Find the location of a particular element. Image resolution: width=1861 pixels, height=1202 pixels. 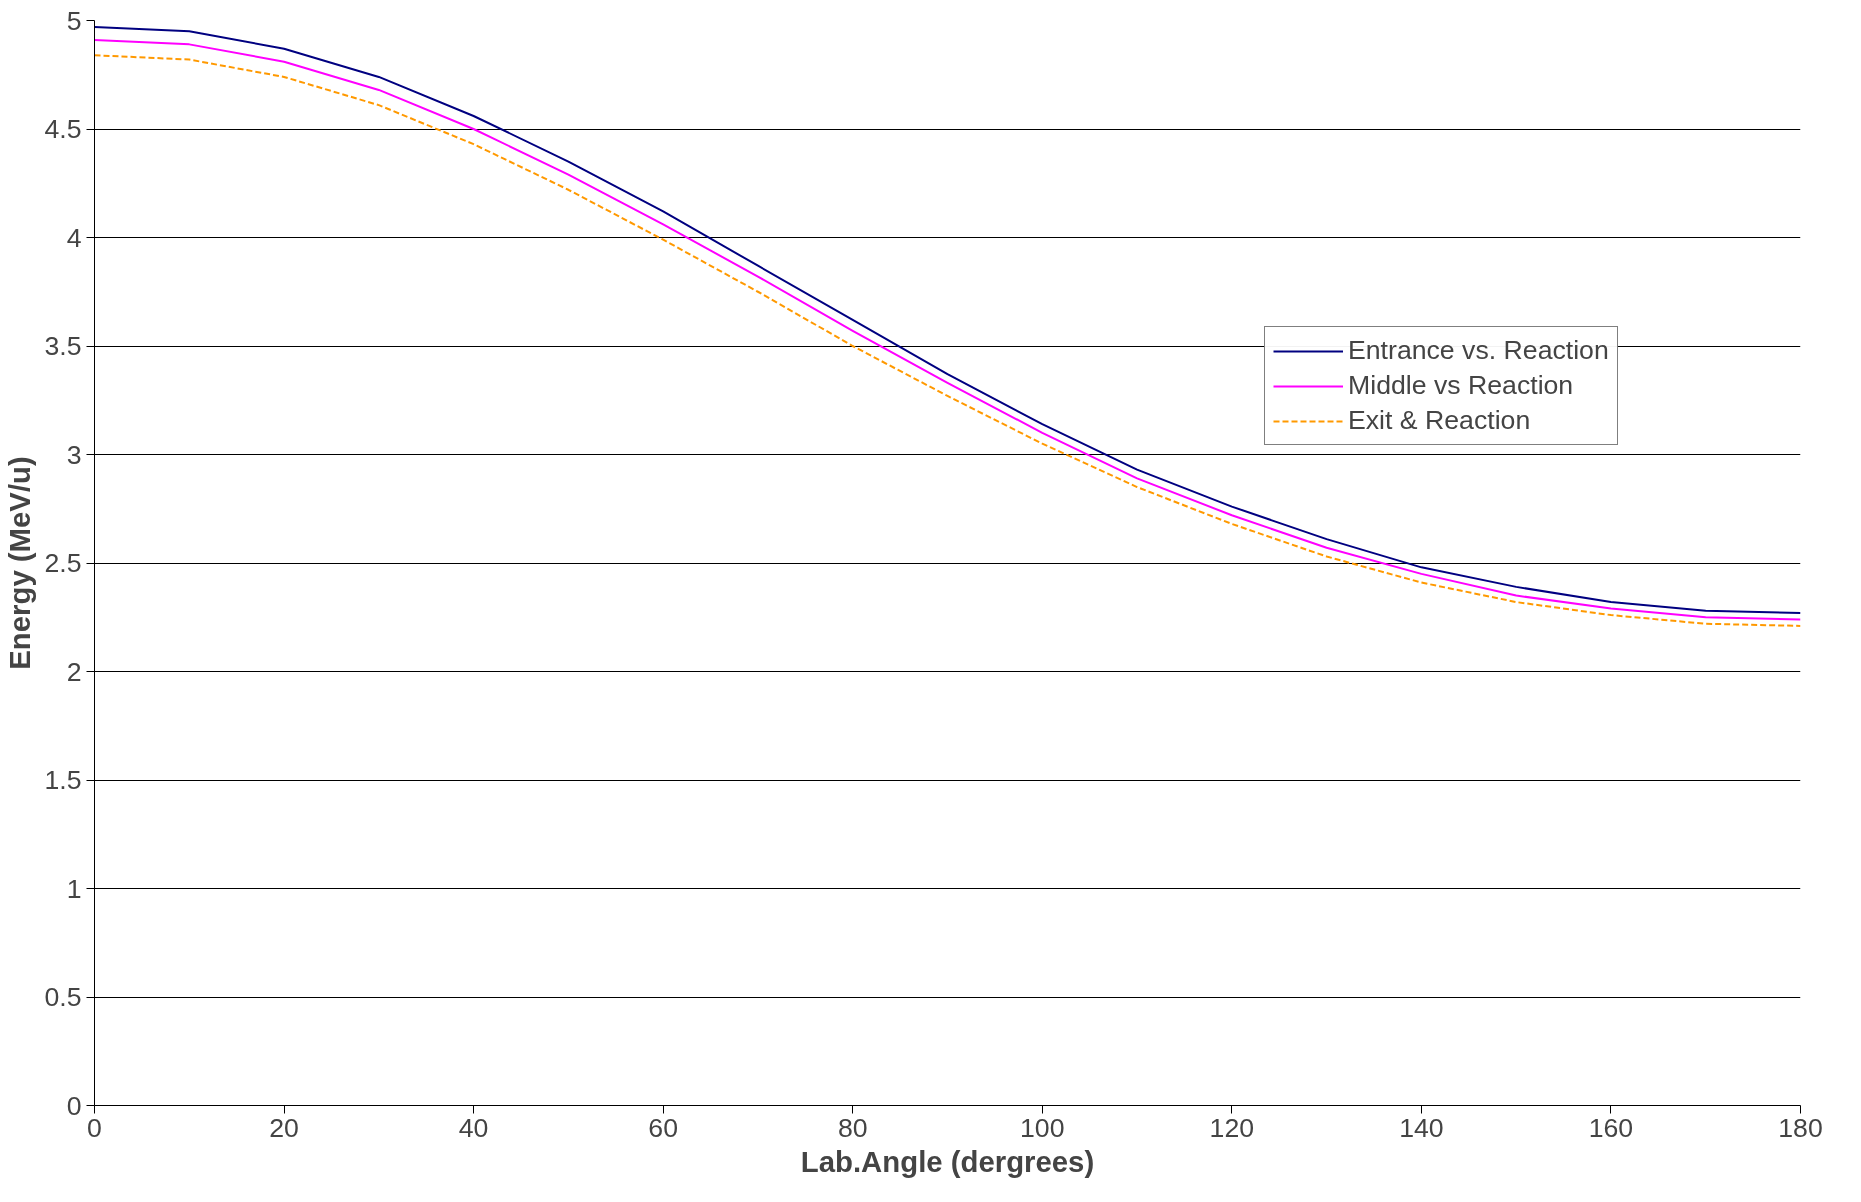

y-tick-label: 0.5 is located at coordinates (63, 997).